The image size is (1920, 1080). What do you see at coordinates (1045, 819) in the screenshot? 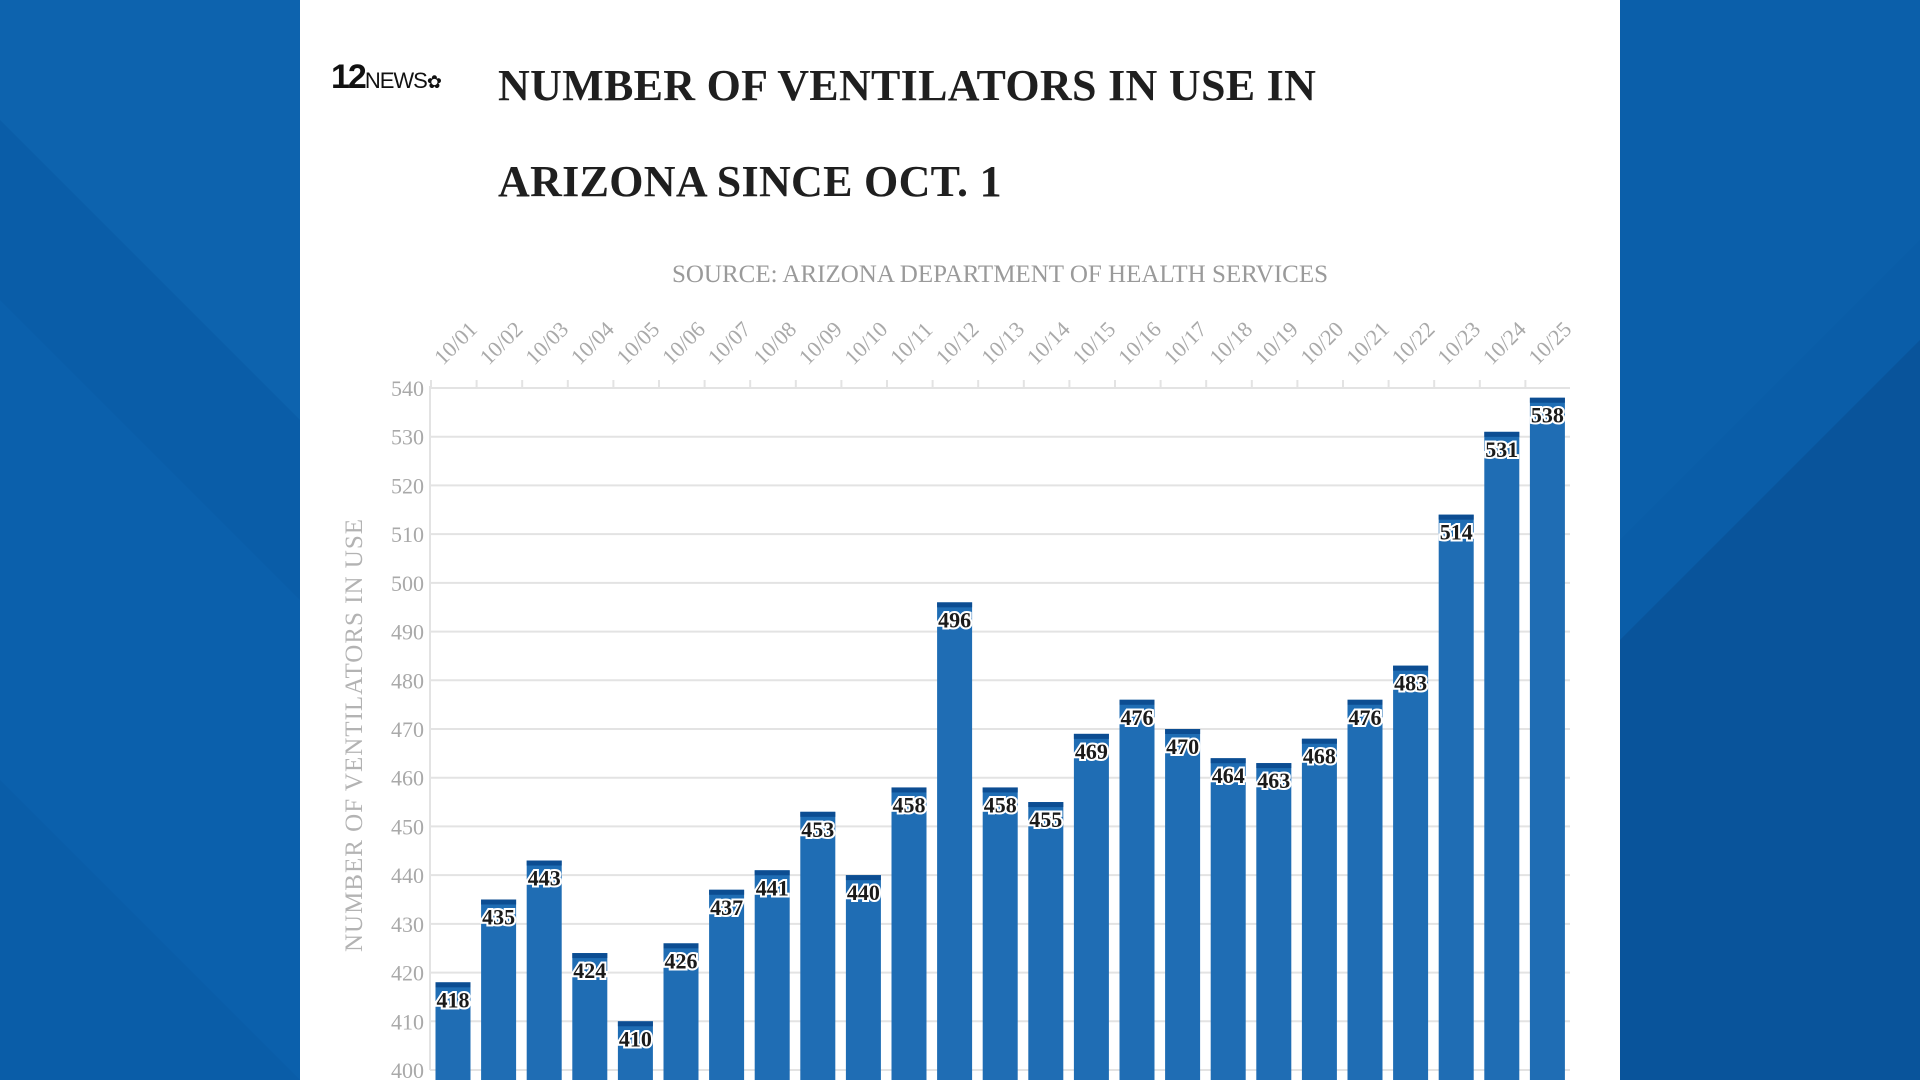
I see `data-label: 455` at bounding box center [1045, 819].